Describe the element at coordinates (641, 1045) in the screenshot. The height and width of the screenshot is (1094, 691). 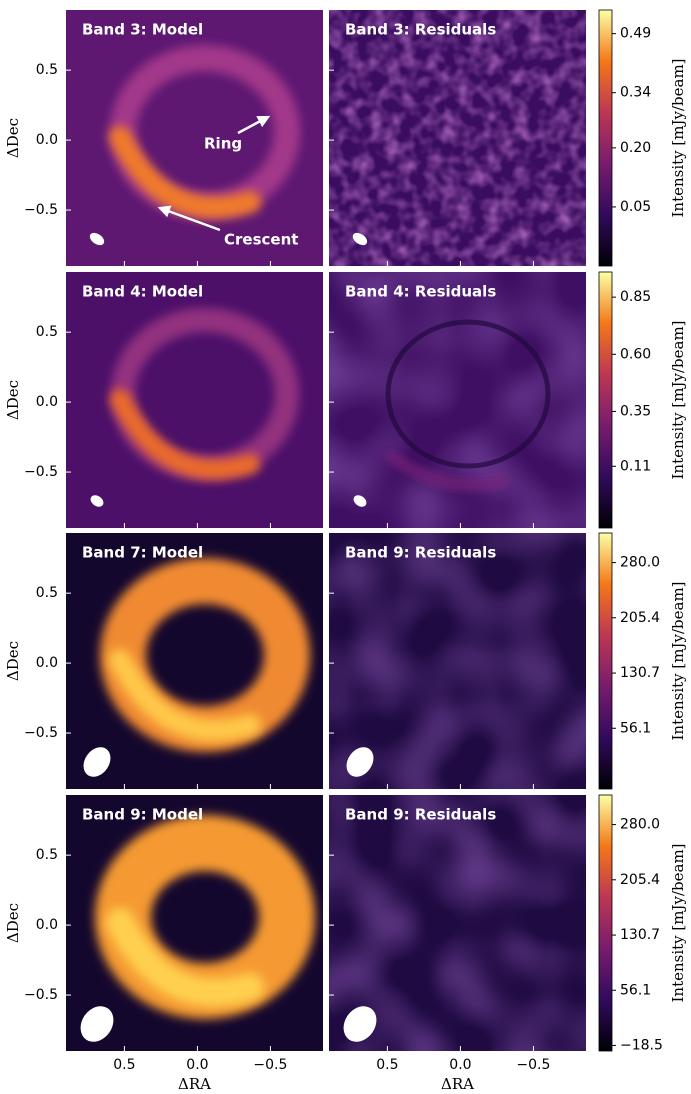
I see `colorbar-tick-label: −18.5` at that location.